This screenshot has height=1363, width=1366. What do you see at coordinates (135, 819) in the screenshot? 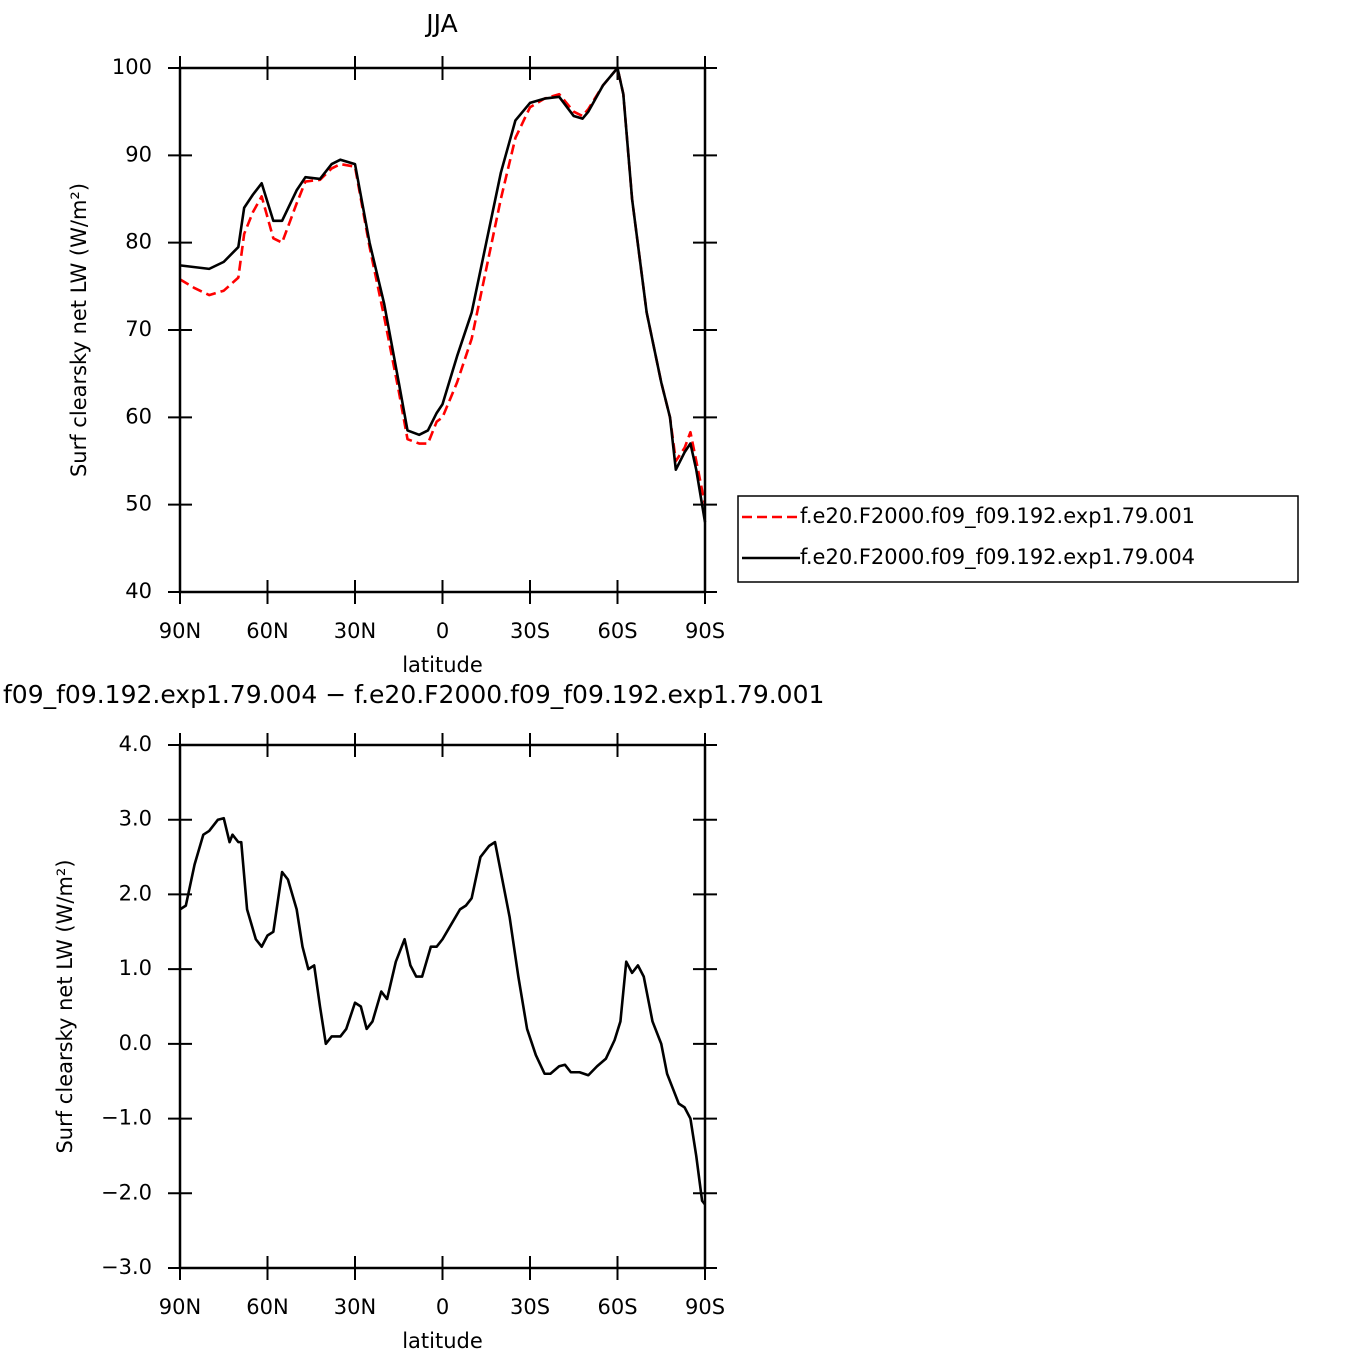
I see `y-tick-label: 3.0` at bounding box center [135, 819].